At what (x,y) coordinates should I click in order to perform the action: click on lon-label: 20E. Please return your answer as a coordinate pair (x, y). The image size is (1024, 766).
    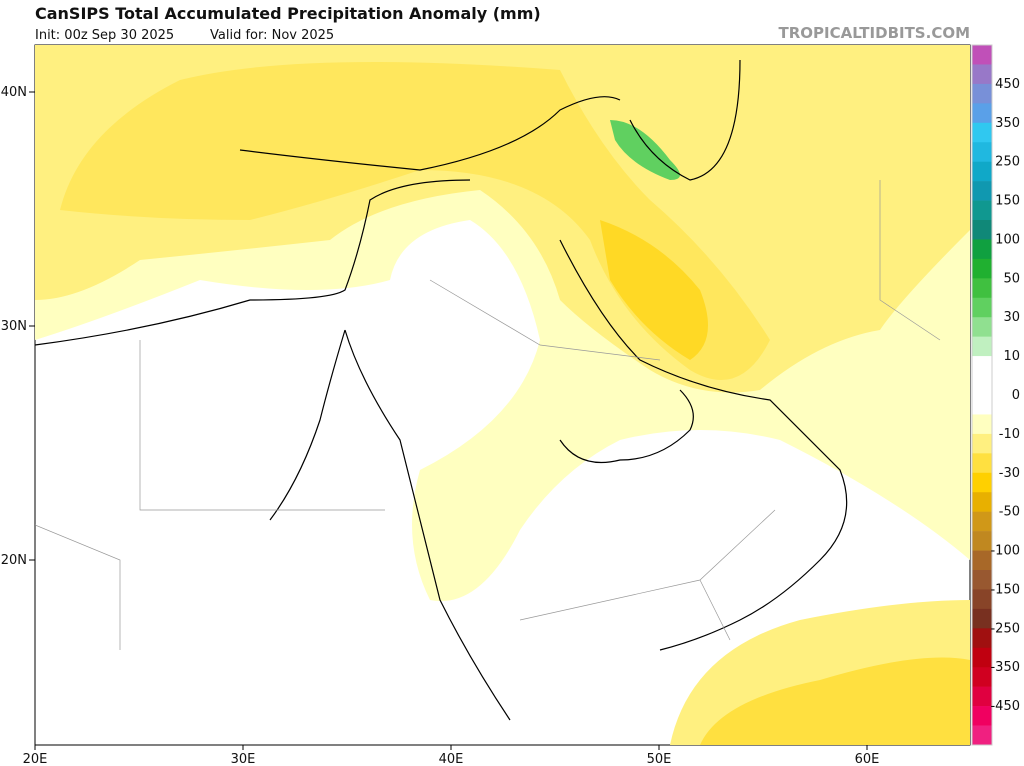
    Looking at the image, I should click on (35, 759).